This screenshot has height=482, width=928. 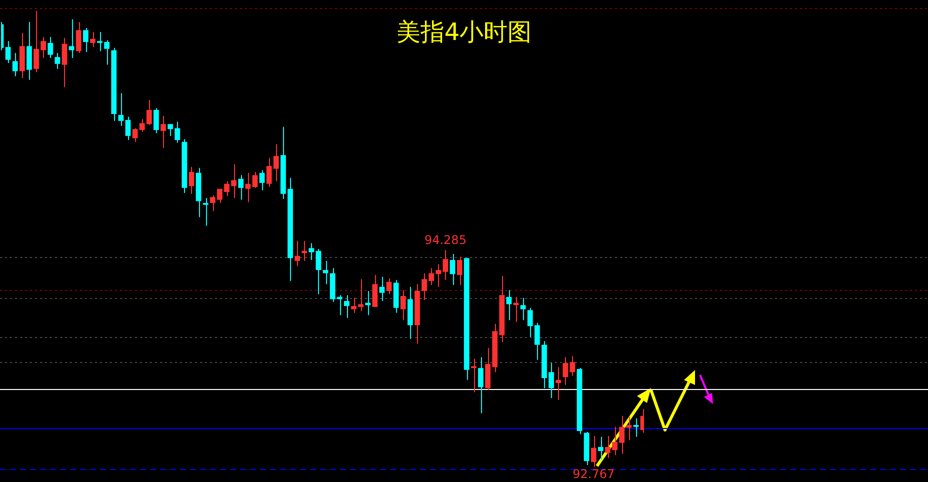 I want to click on chart-title: 美指4小时图, so click(x=464, y=32).